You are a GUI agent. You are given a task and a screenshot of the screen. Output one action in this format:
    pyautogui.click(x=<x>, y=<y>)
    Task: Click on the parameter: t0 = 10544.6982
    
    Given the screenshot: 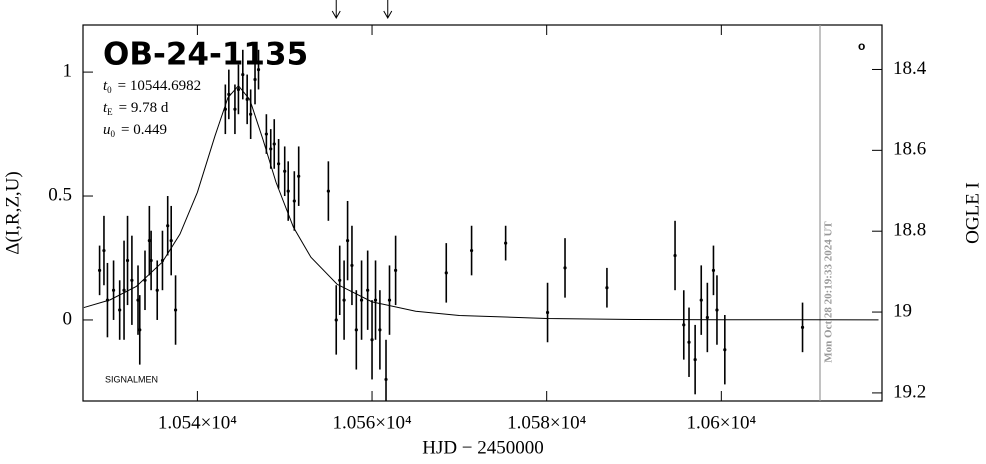 What is the action you would take?
    pyautogui.click(x=152, y=86)
    